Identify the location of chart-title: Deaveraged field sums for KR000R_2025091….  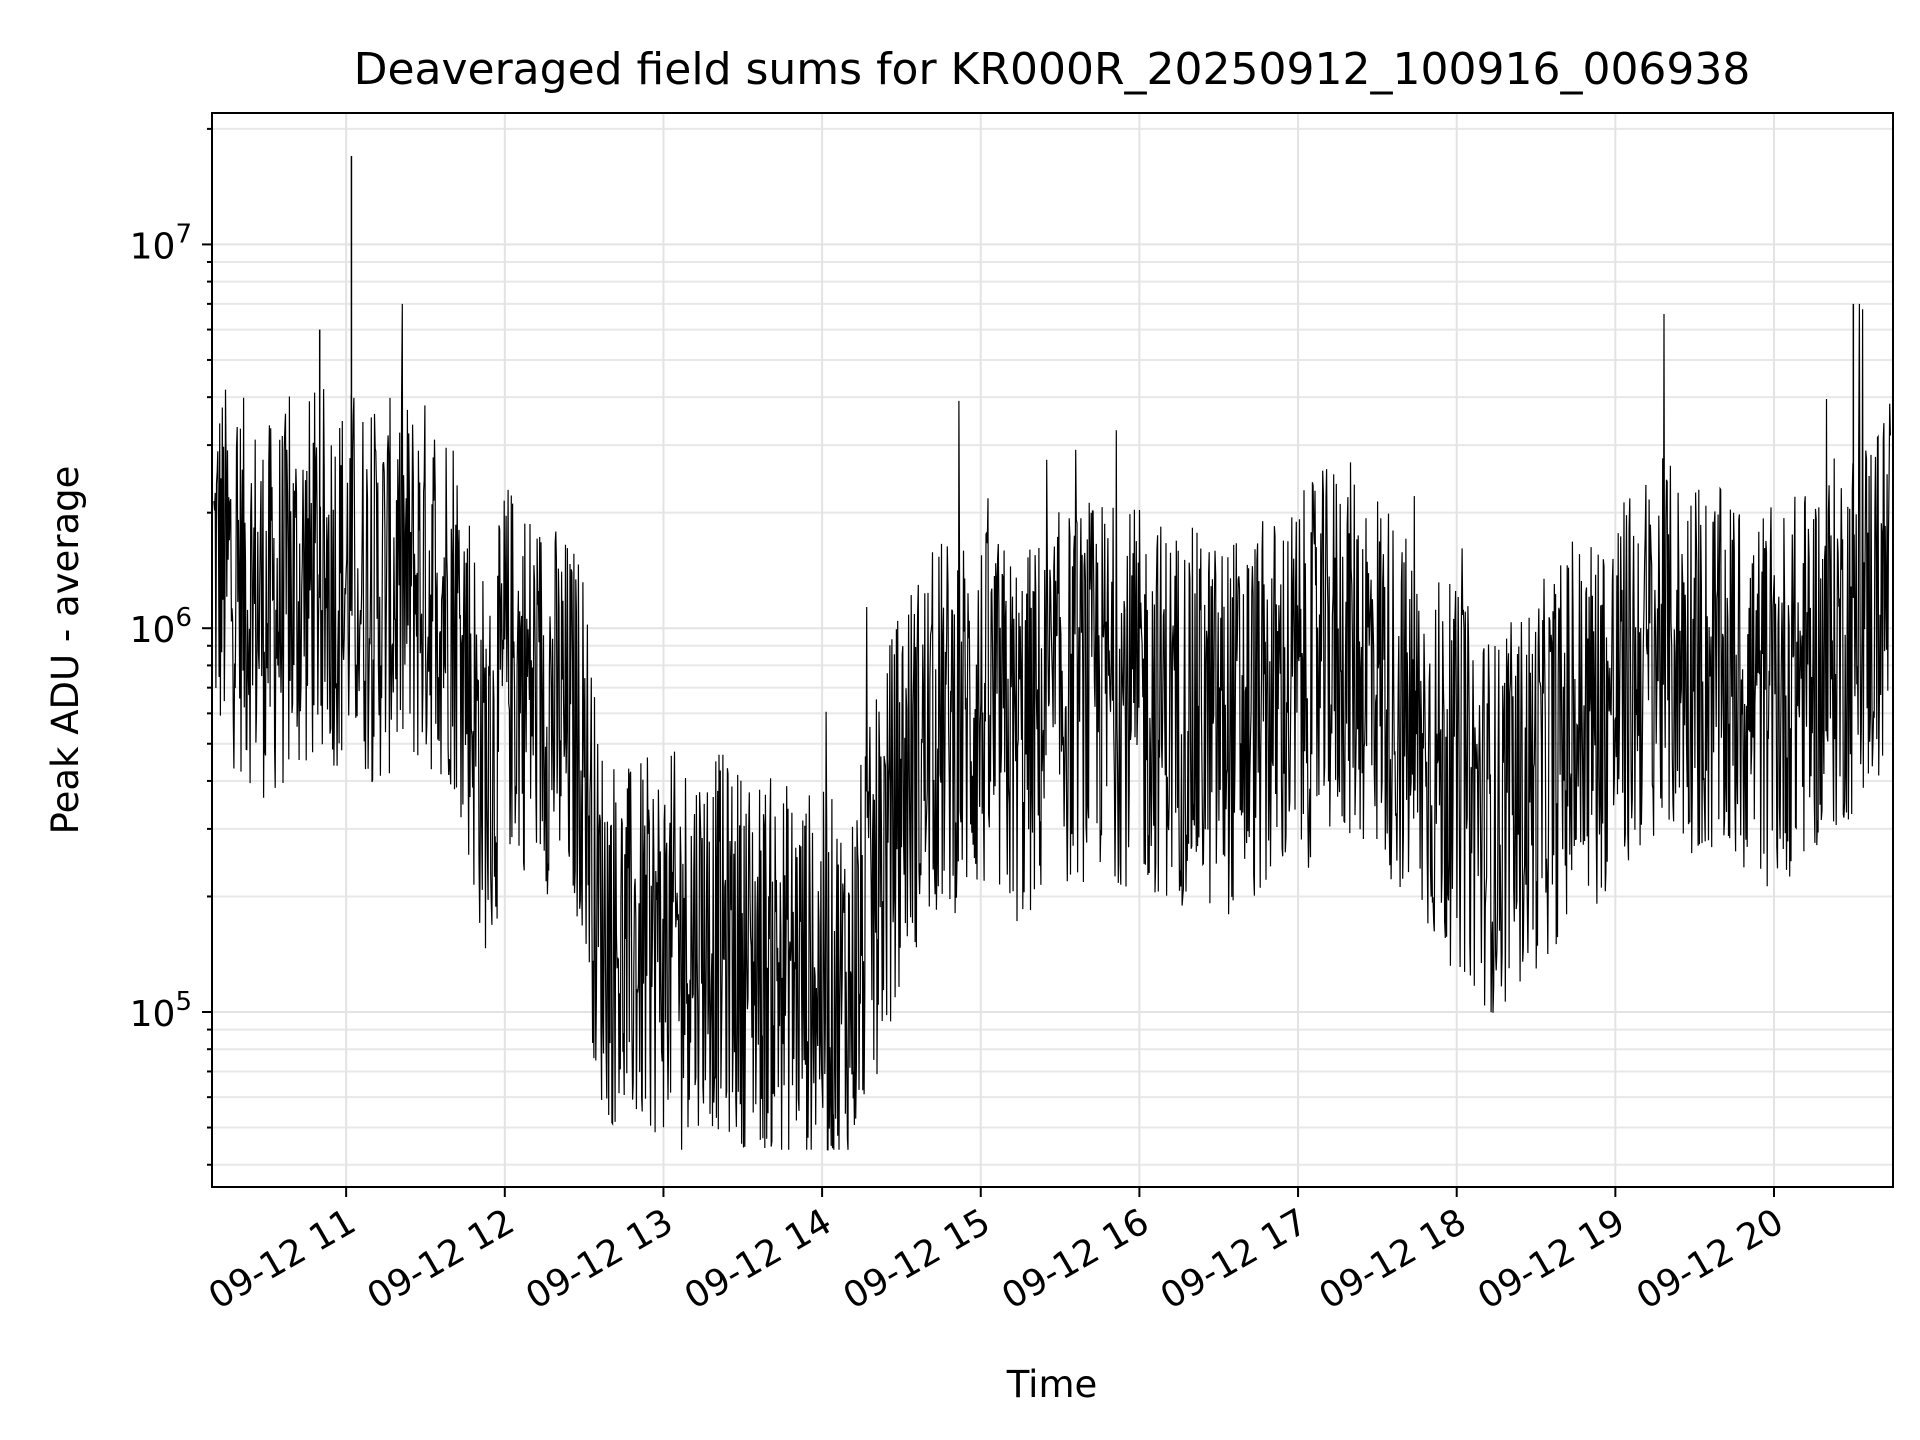
(1052, 69).